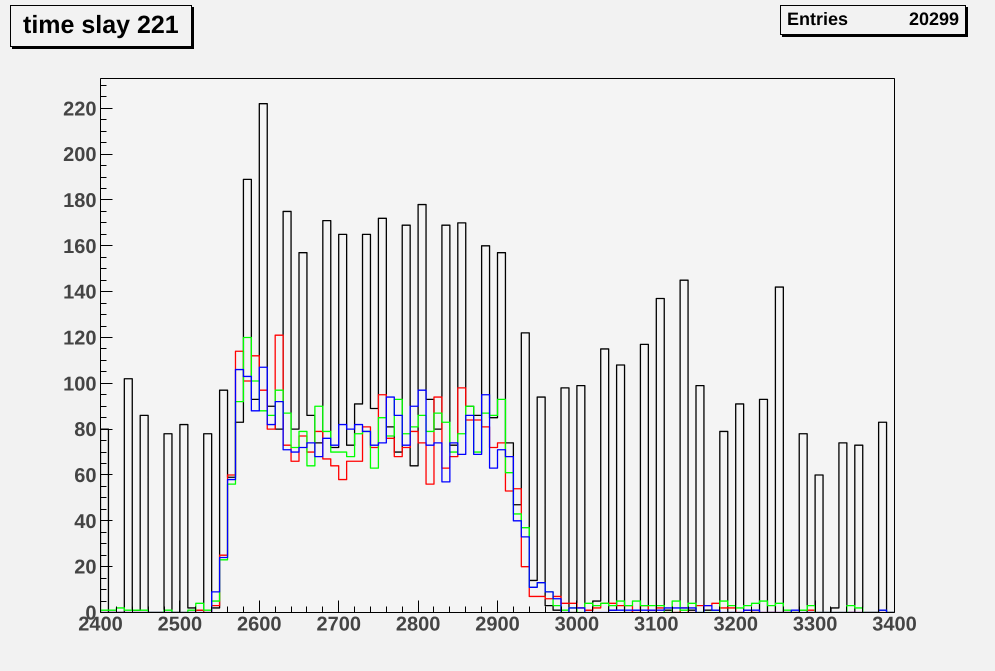 This screenshot has height=671, width=995. What do you see at coordinates (85, 567) in the screenshot?
I see `y-tick-label: 20` at bounding box center [85, 567].